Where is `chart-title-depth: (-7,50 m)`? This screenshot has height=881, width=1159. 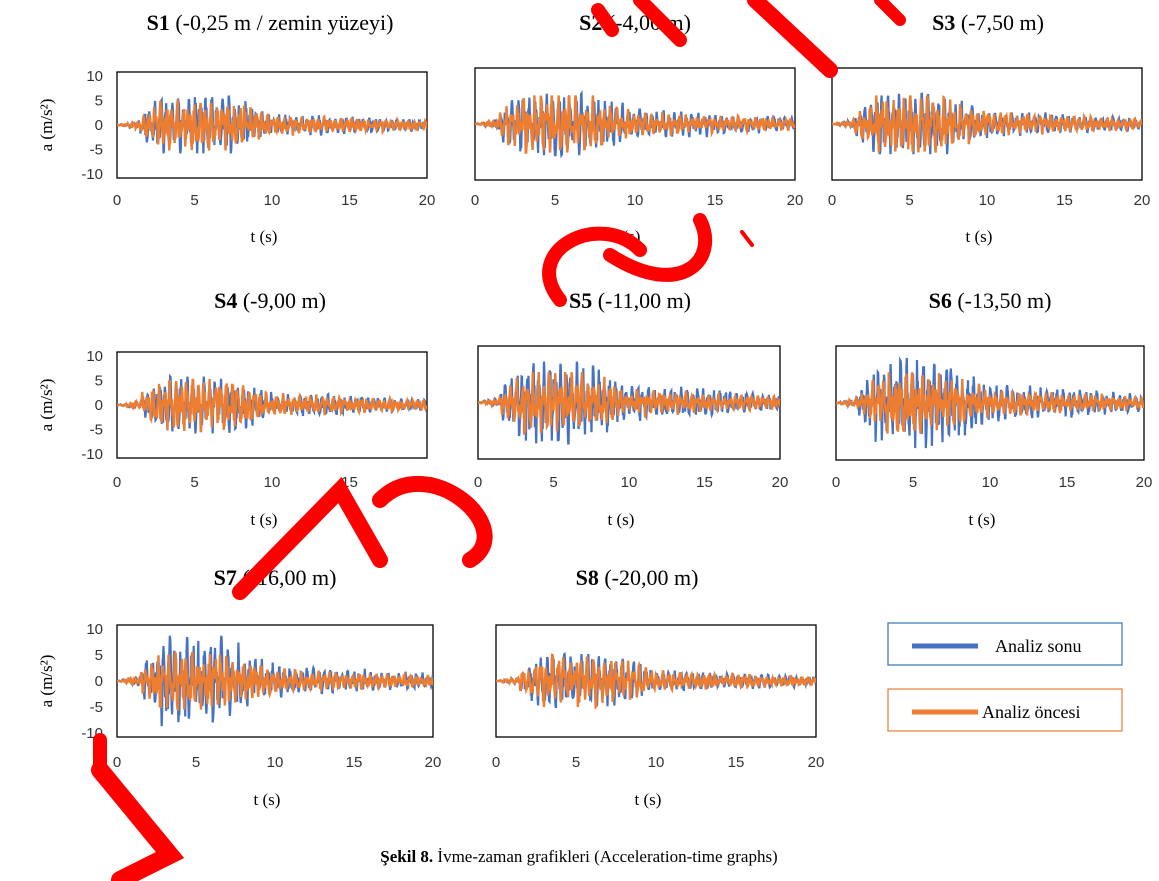 chart-title-depth: (-7,50 m) is located at coordinates (999, 22).